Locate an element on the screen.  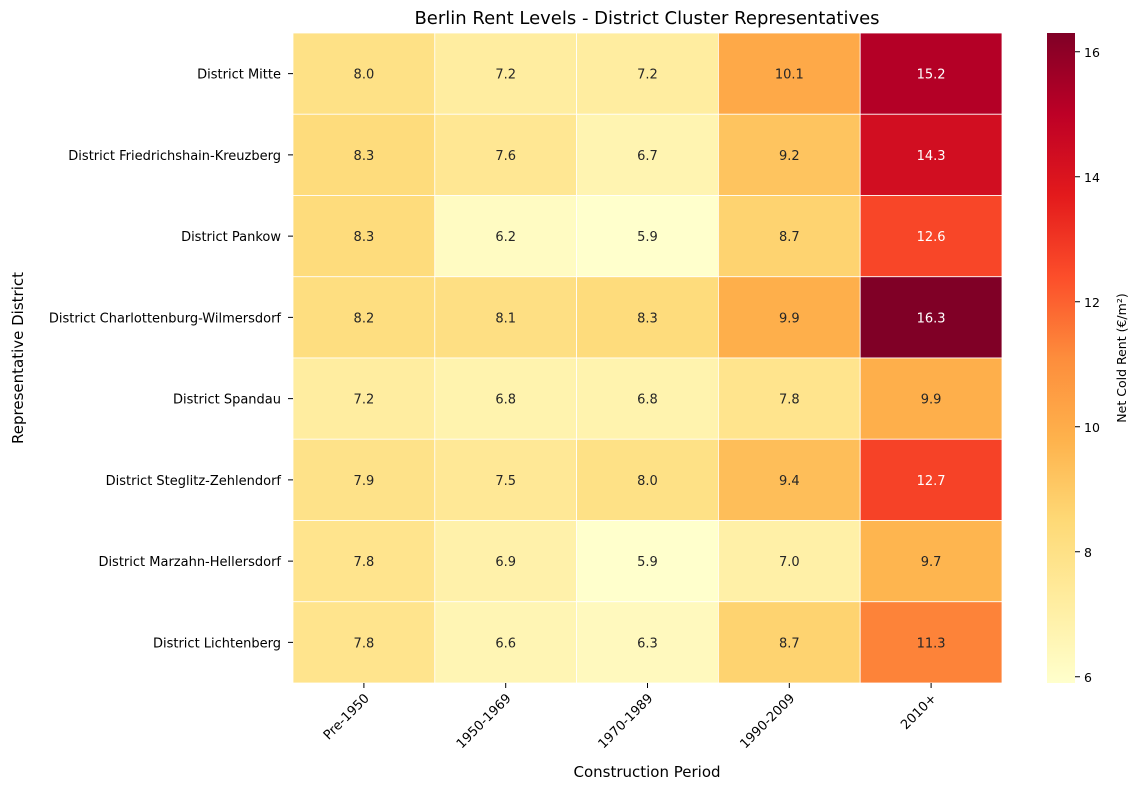
cell-value-label: 10.1 is located at coordinates (789, 75).